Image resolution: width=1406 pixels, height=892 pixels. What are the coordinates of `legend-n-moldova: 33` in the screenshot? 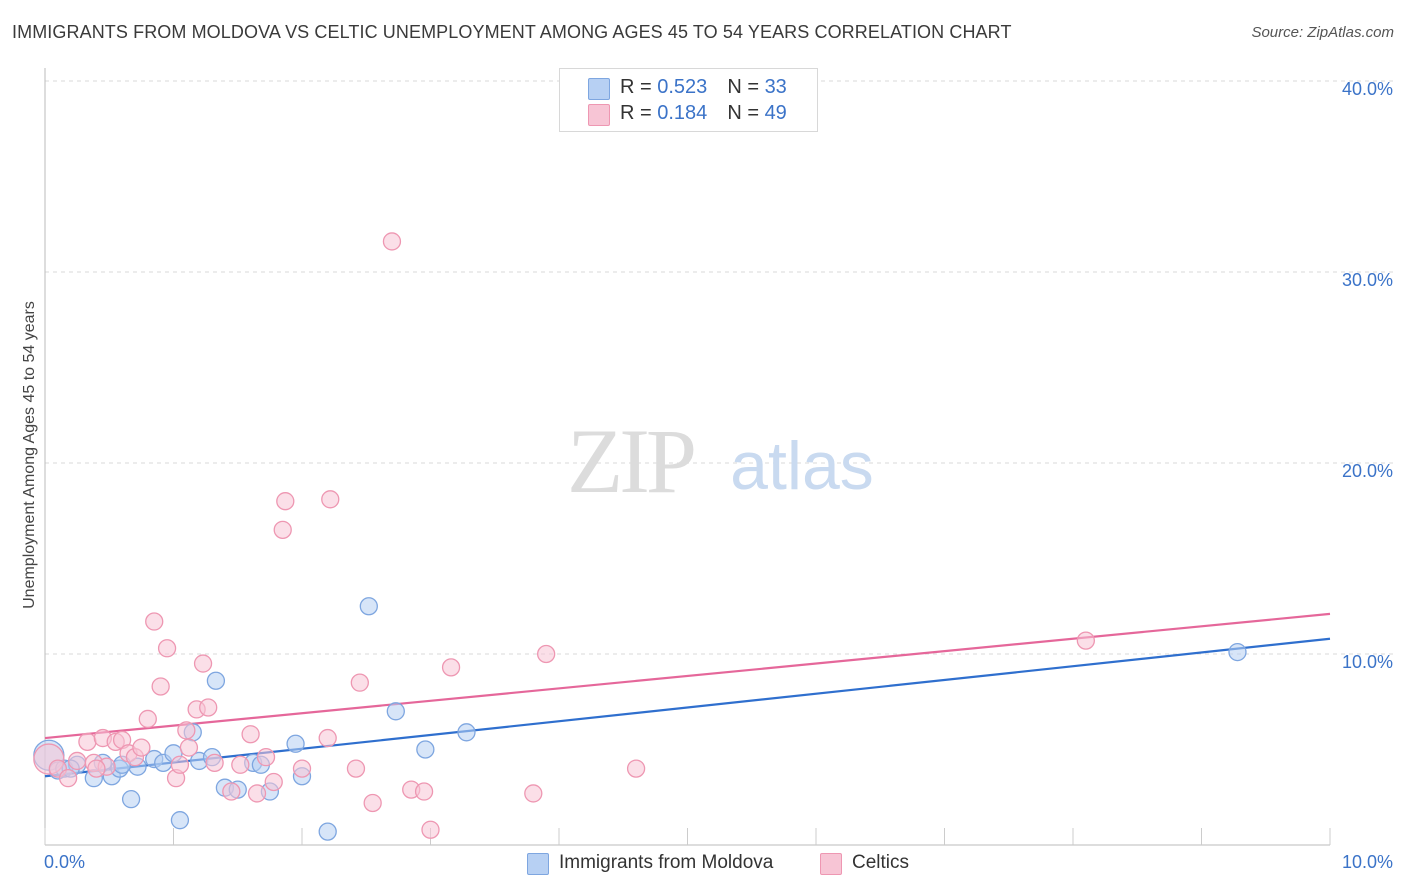 It's located at (775, 87).